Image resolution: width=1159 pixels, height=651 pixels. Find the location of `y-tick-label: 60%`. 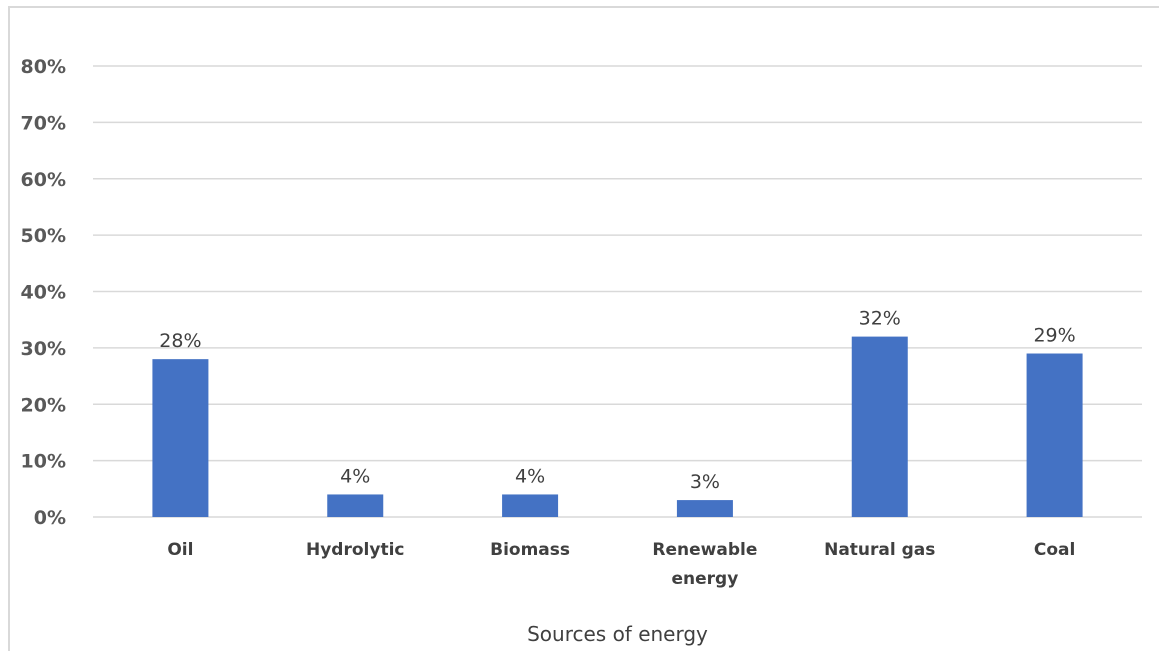

y-tick-label: 60% is located at coordinates (43, 180).